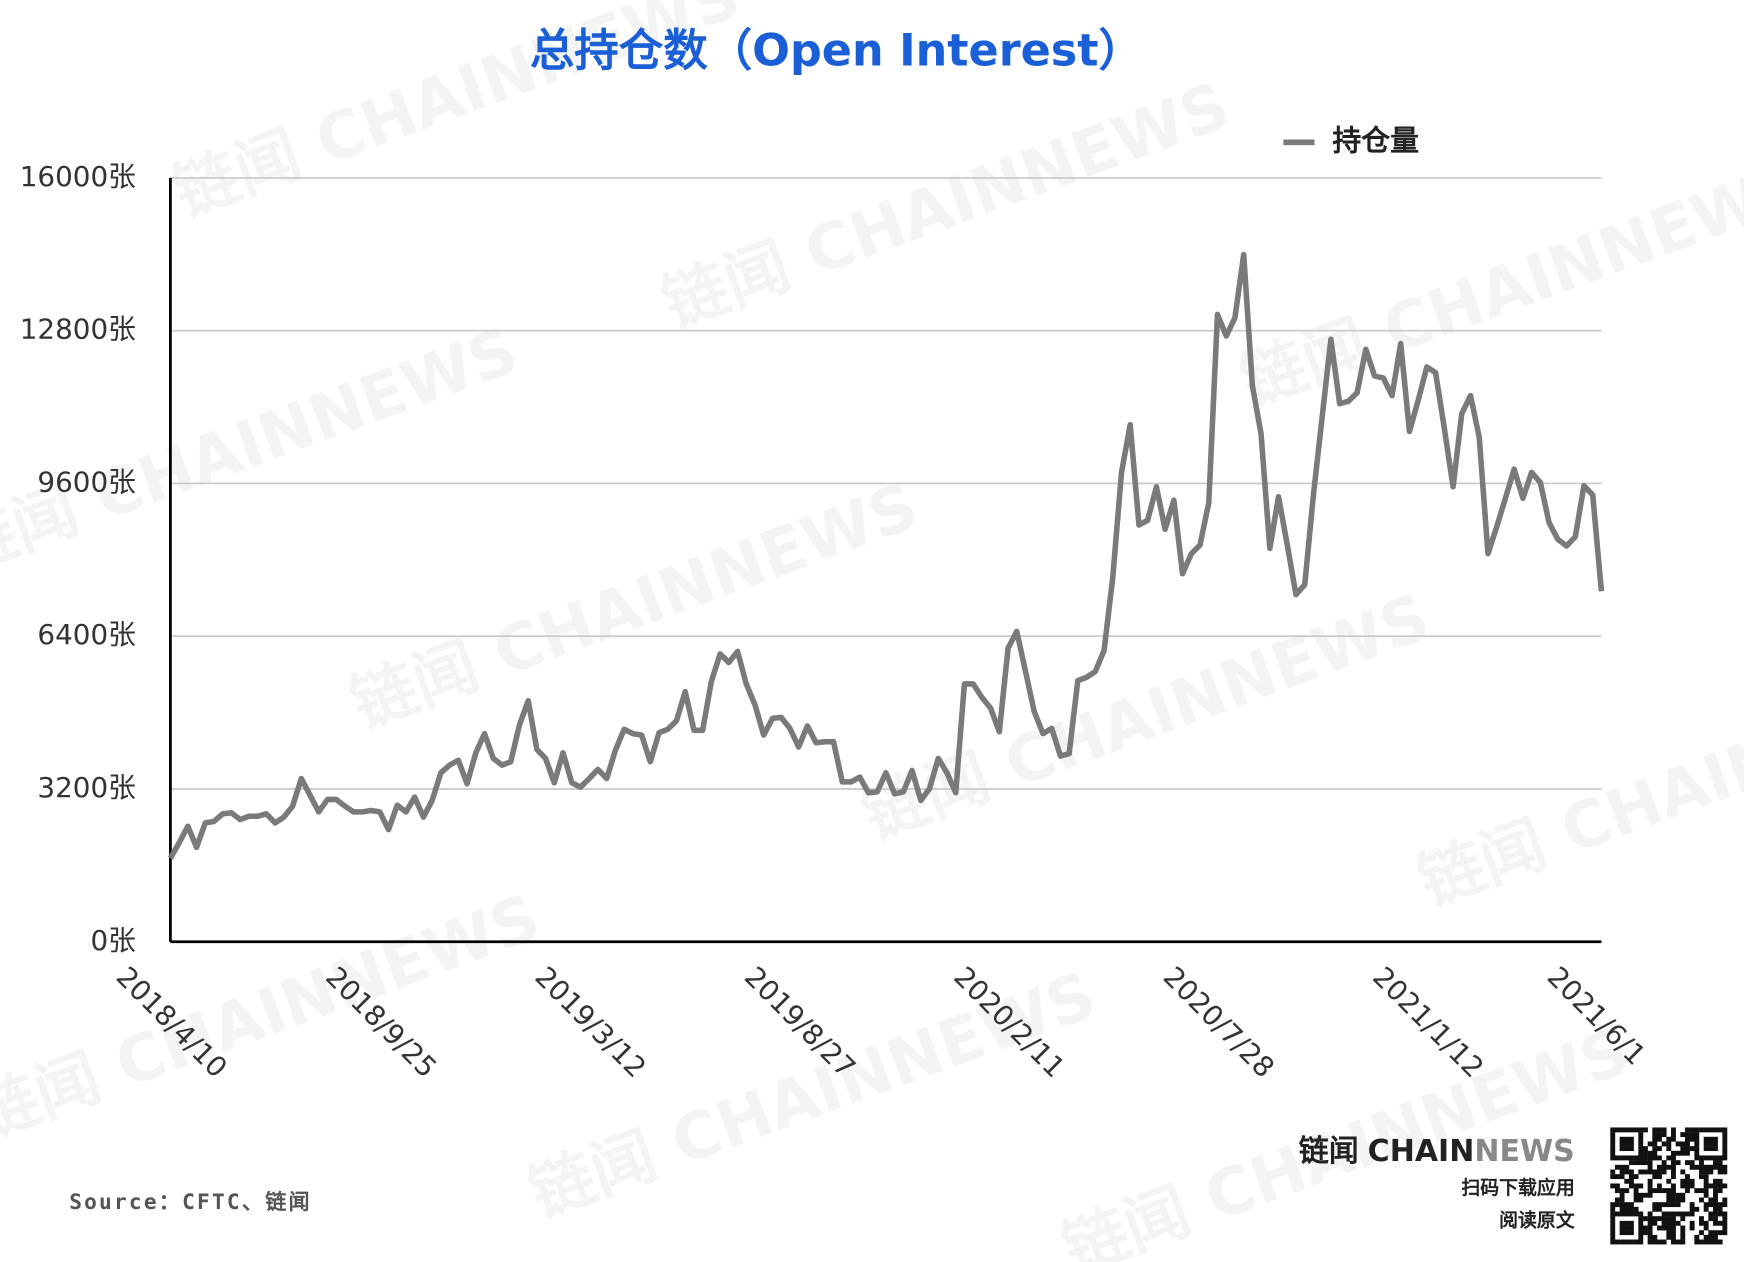  Describe the element at coordinates (1576, 784) in the screenshot. I see `watermark: 链闻 CHAINNEWS` at that location.